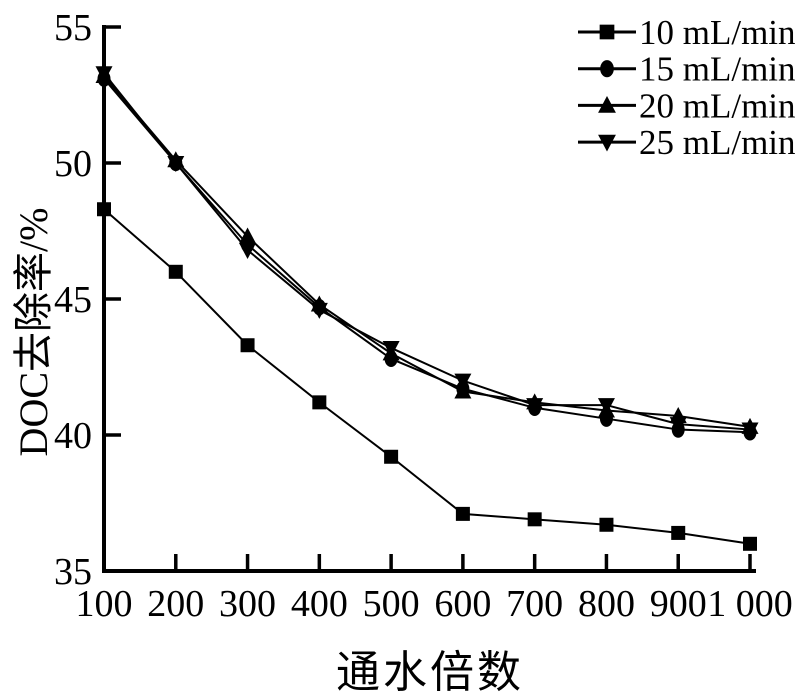 The height and width of the screenshot is (699, 806). I want to click on x-tick-label: 1 000, so click(750, 604).